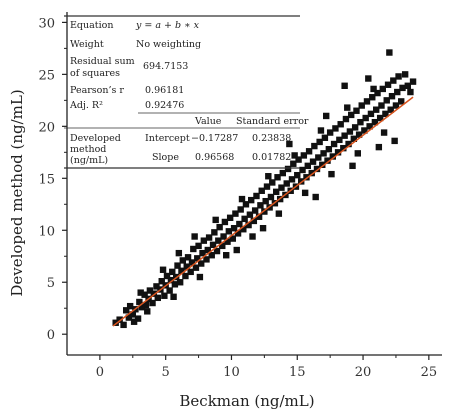 The image size is (474, 419). I want to click on stats-param-slope-value: 0.96568, so click(214, 157).